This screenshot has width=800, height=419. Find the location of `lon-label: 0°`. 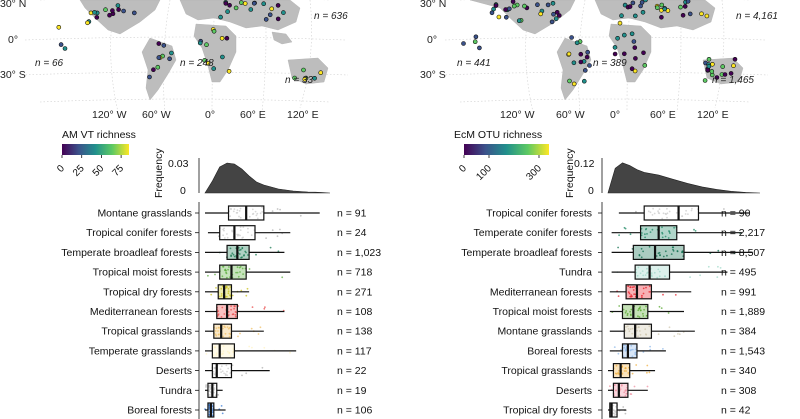

lon-label: 0° is located at coordinates (615, 115).